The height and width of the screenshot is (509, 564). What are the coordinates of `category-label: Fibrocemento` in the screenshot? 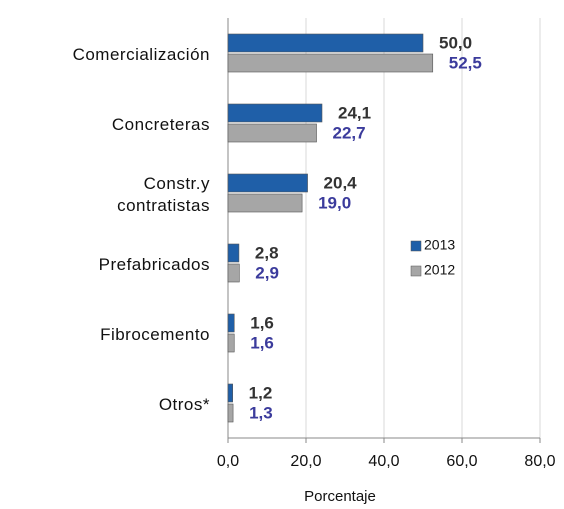 It's located at (155, 334).